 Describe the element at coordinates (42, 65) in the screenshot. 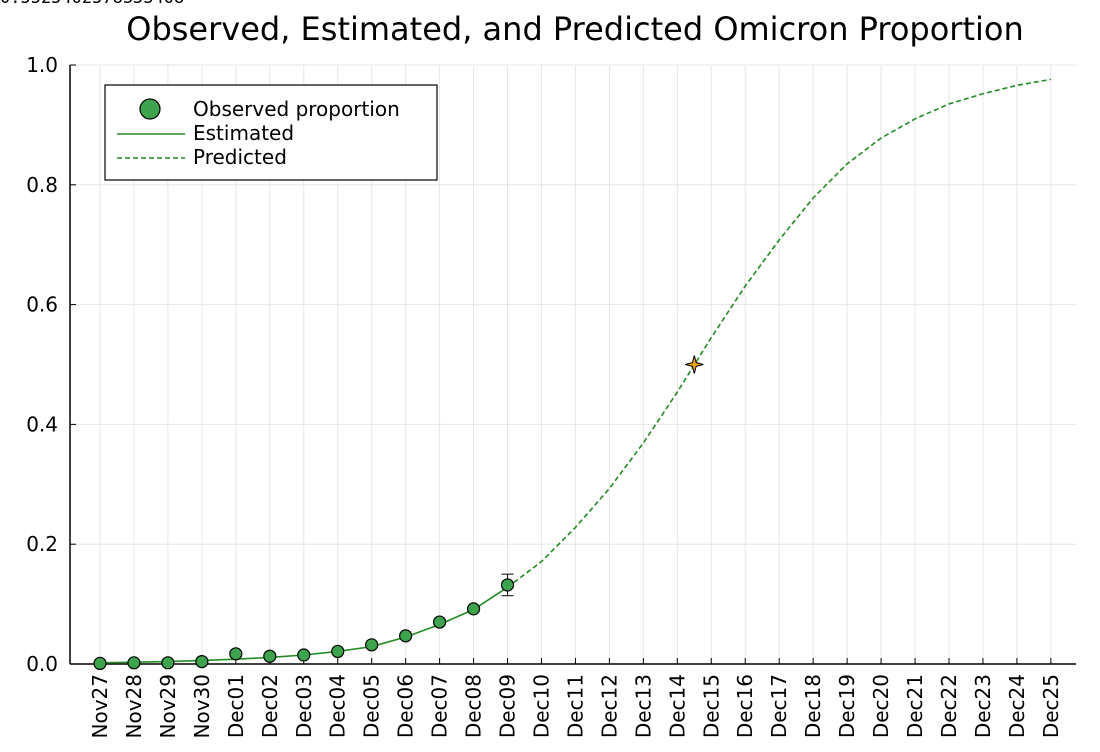

I see `y-tick-label: 1.0` at that location.